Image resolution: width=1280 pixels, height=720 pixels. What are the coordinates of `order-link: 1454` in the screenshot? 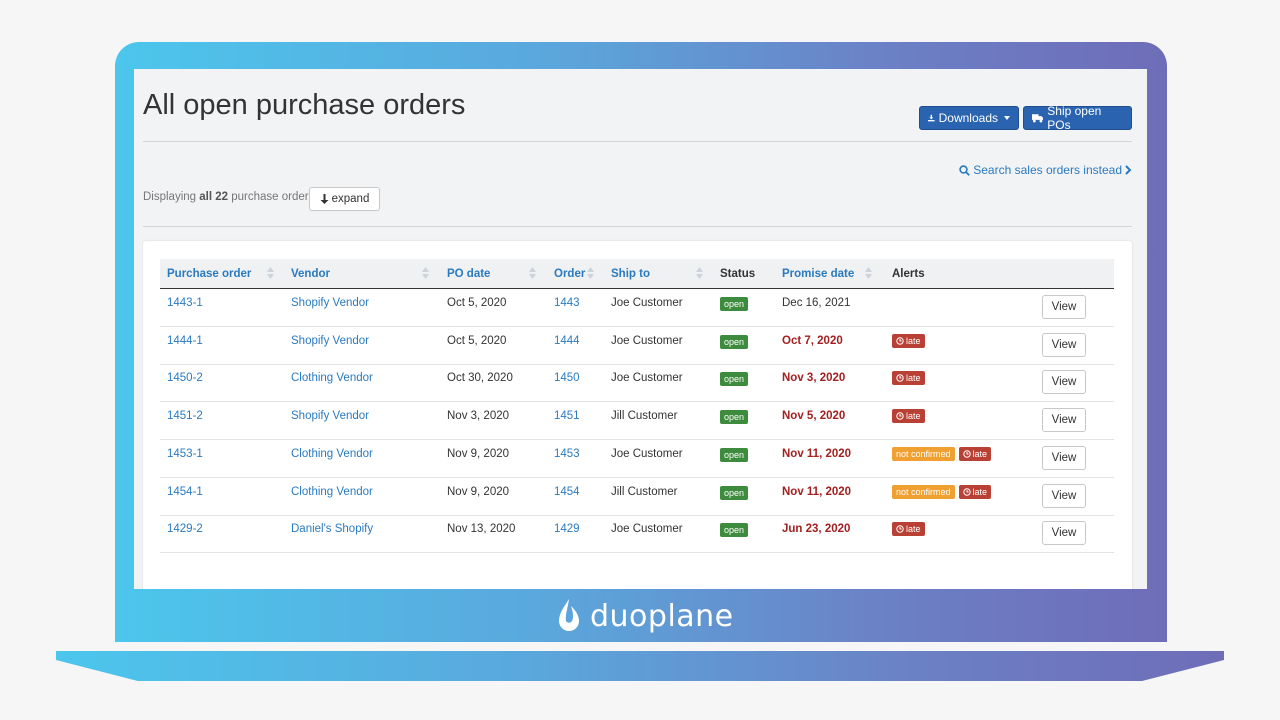 It's located at (567, 491).